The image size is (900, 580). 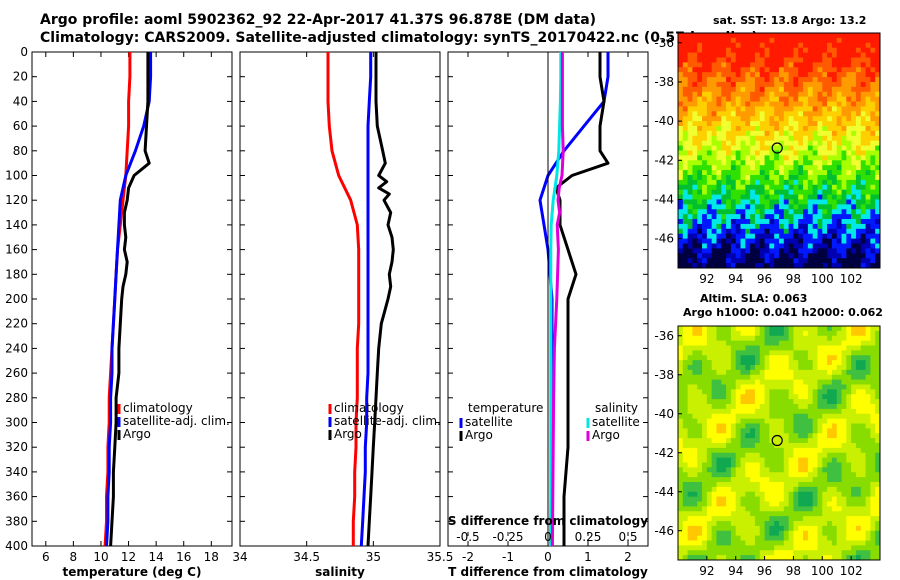 I want to click on diff-legend-heading-temperature: temperature, so click(x=505, y=408).